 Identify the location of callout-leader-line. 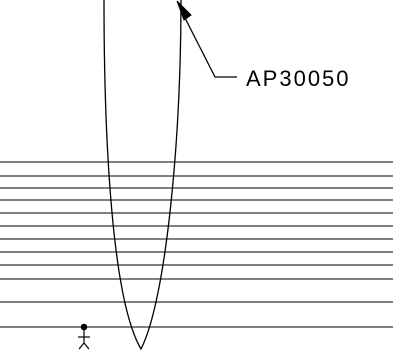
(209, 44).